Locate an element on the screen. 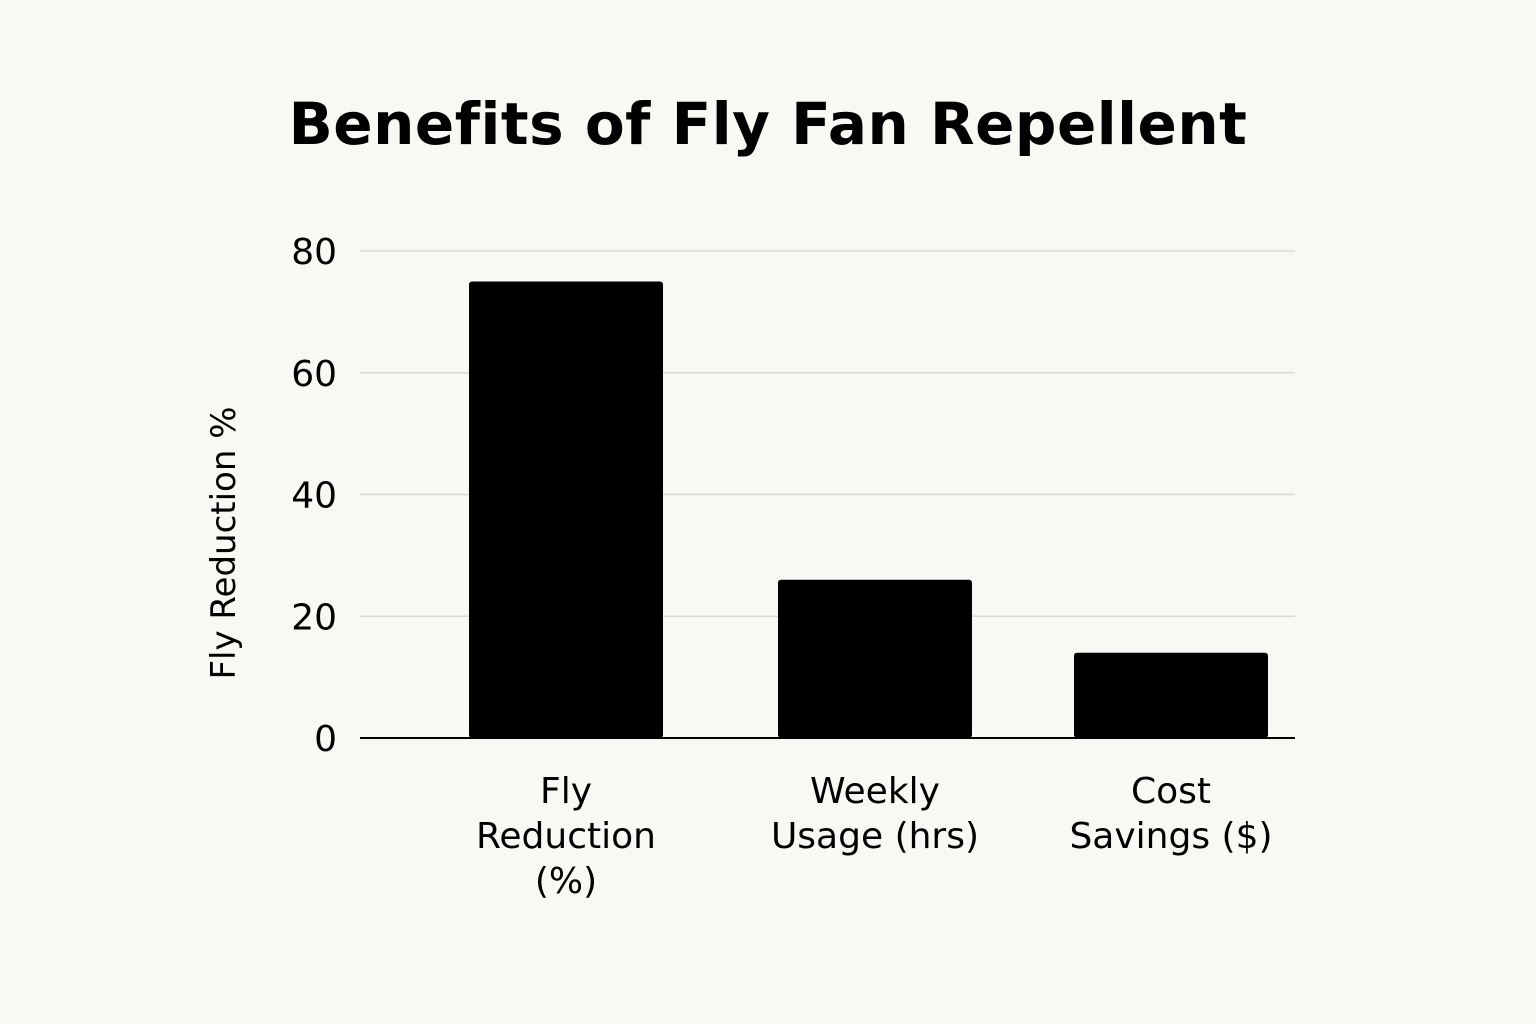 The image size is (1536, 1024). x-category-line: Cost is located at coordinates (1171, 791).